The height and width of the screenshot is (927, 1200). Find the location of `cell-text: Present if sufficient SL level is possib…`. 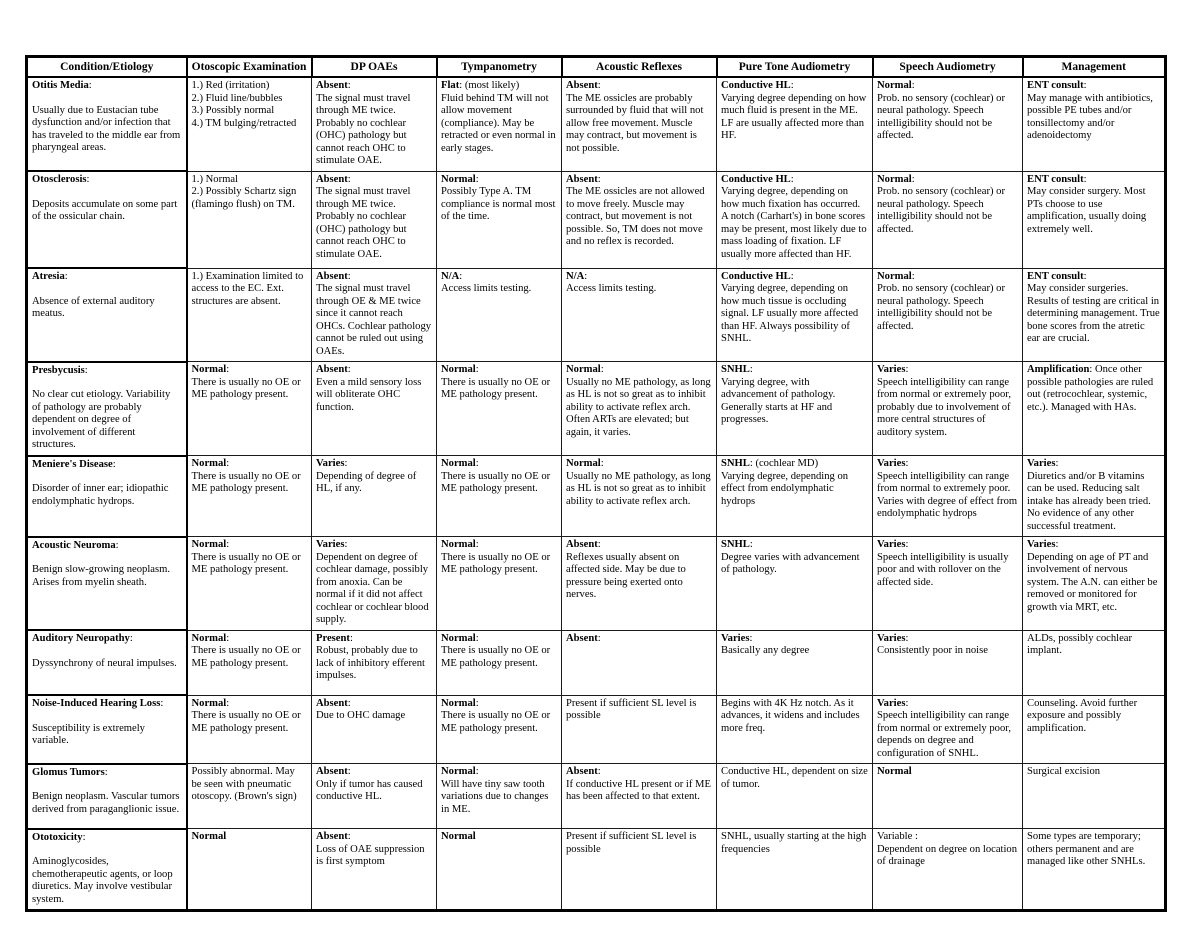

cell-text: Present if sufficient SL level is possib… is located at coordinates (631, 843).